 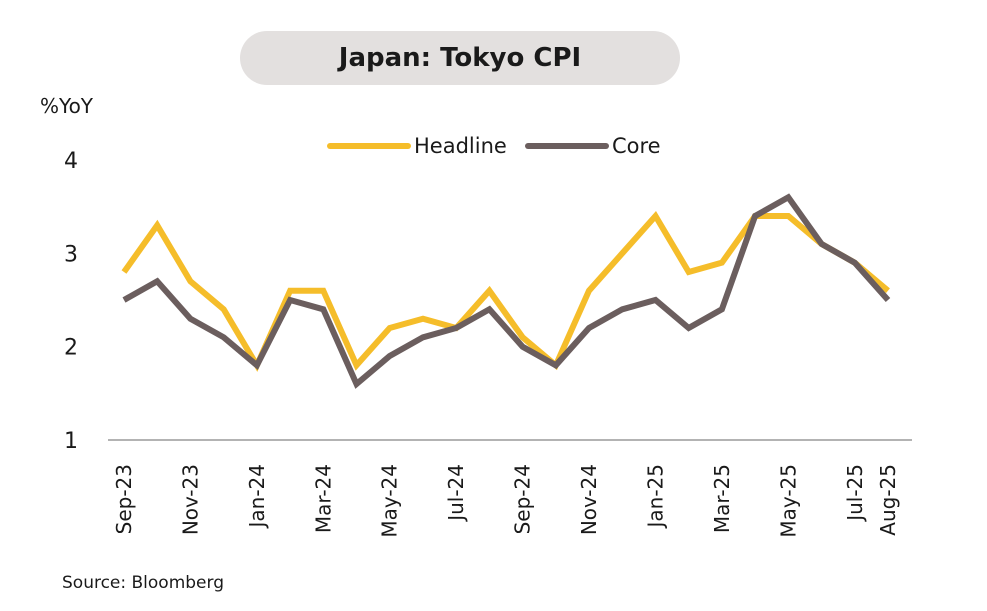 What do you see at coordinates (257, 497) in the screenshot?
I see `x-tick-label: Jan-24` at bounding box center [257, 497].